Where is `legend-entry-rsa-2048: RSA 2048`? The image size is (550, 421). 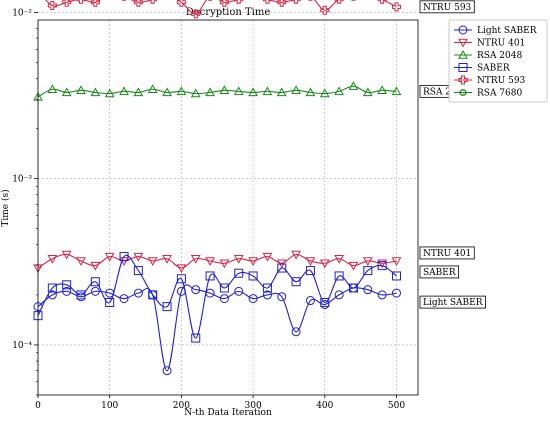
legend-entry-rsa-2048: RSA 2048 is located at coordinates (488, 55).